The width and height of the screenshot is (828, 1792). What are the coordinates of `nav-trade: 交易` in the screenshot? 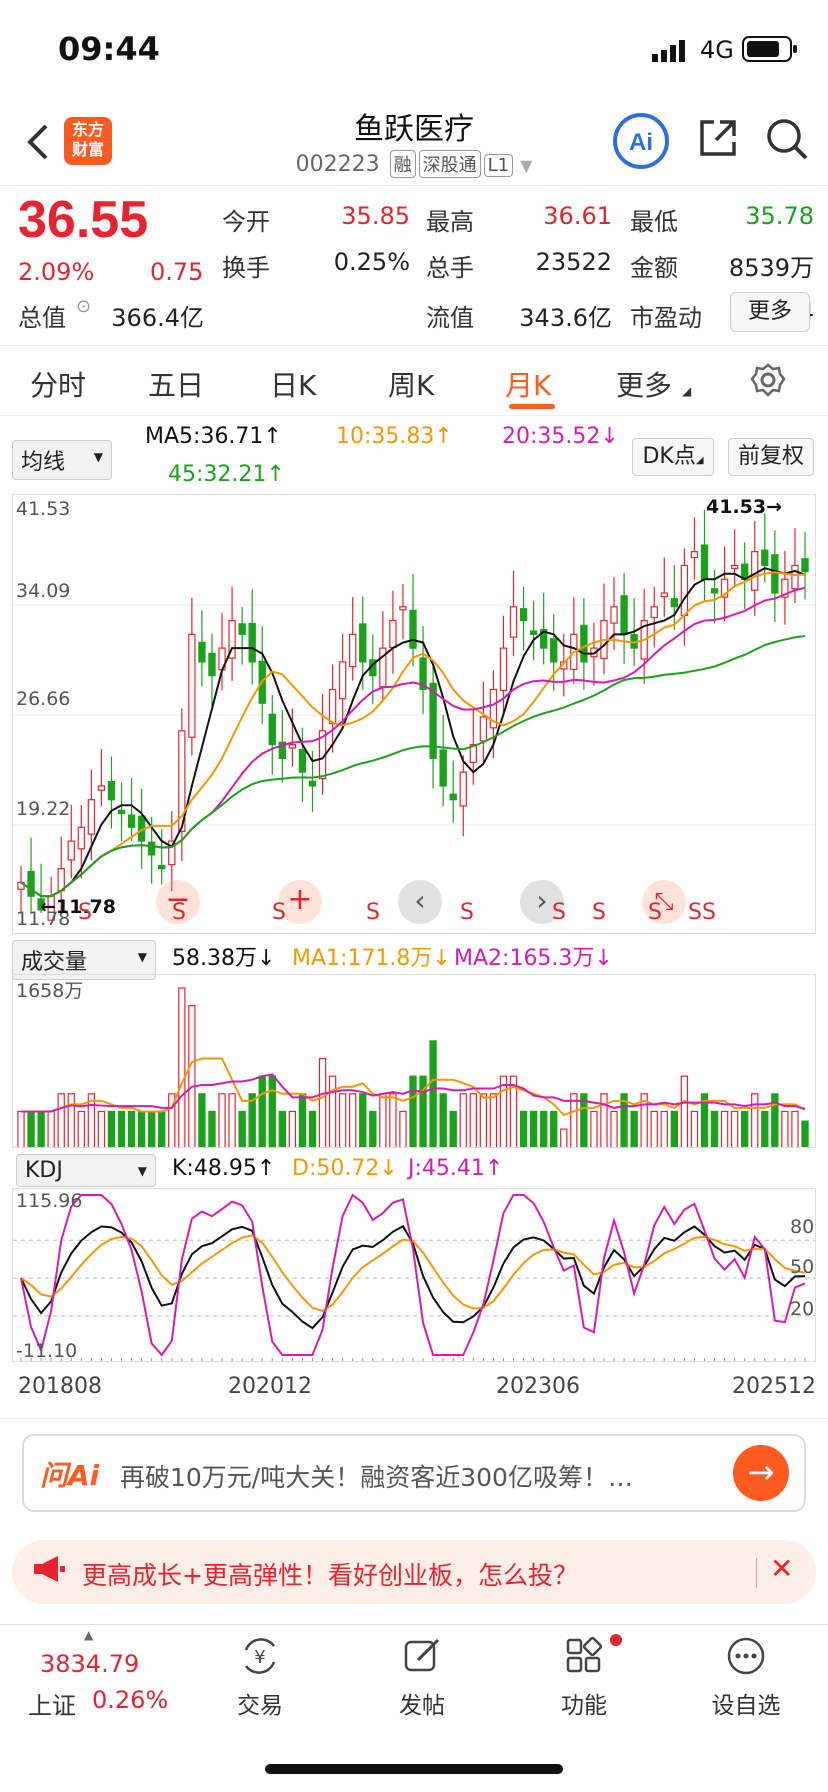 It's located at (260, 1706).